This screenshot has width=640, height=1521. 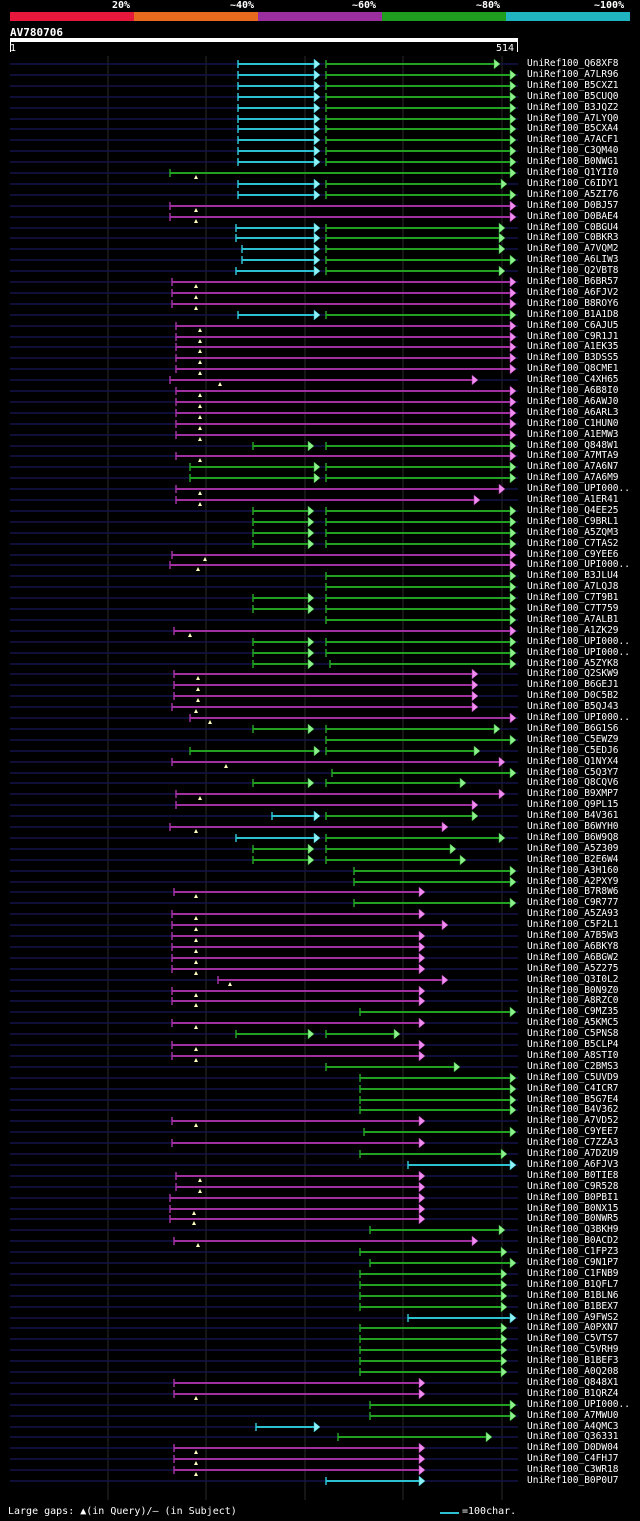 What do you see at coordinates (573, 1382) in the screenshot?
I see `hit-label: UniRef100_Q848X1` at bounding box center [573, 1382].